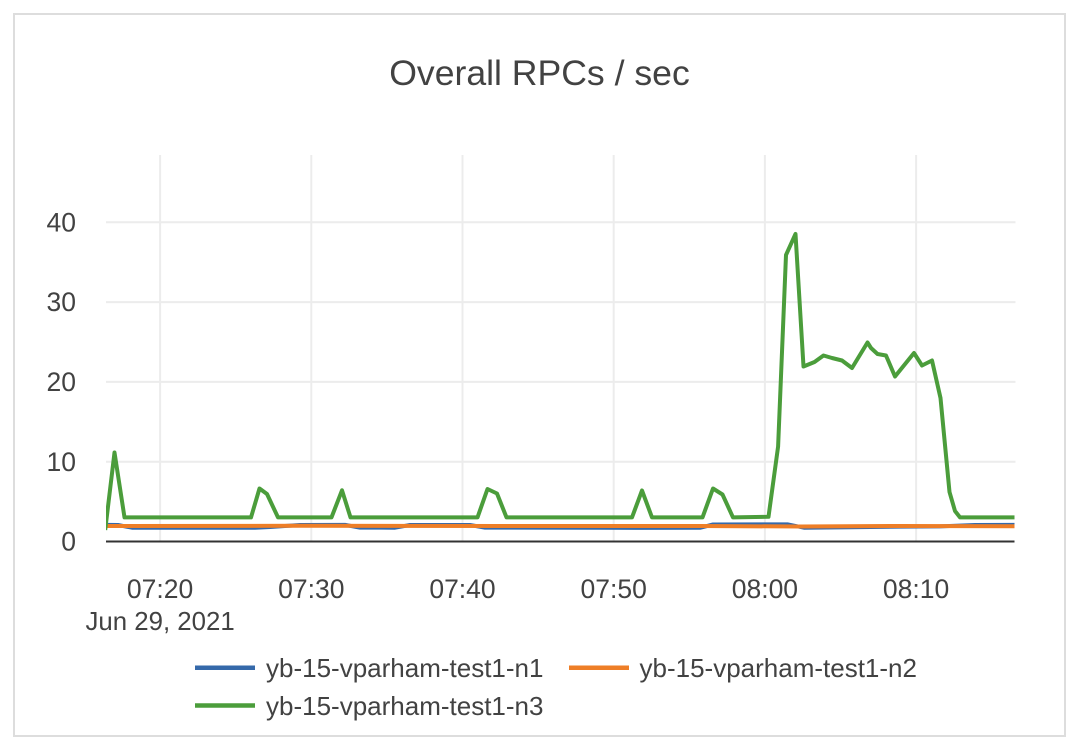 The image size is (1074, 744). I want to click on svg-text: Jun 29, 2021, so click(160, 622).